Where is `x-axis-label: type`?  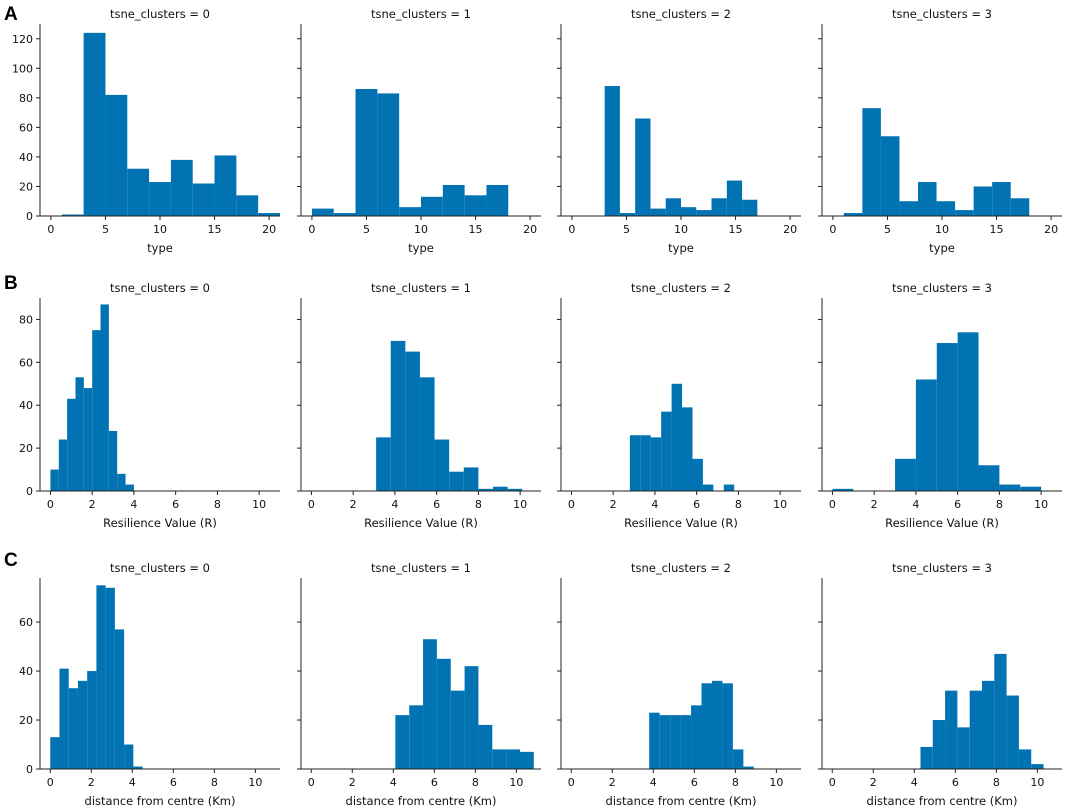 x-axis-label: type is located at coordinates (681, 248).